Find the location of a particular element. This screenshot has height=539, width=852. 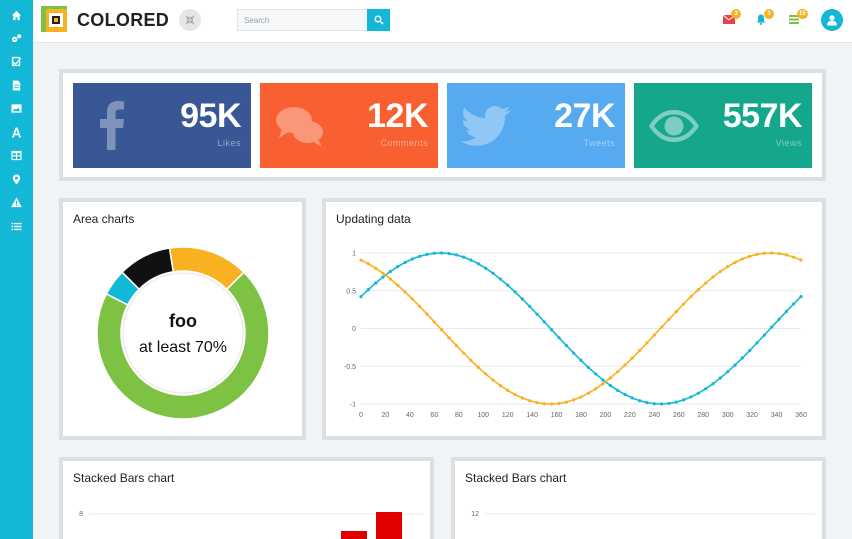

list-icon is located at coordinates (16, 226).